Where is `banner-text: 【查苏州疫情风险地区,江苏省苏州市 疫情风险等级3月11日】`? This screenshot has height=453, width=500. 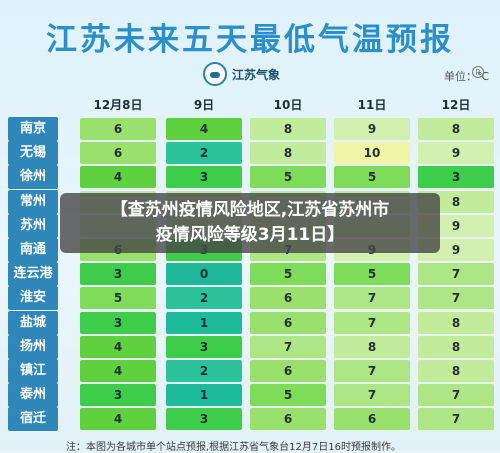
banner-text: 【查苏州疫情风险地区,江苏省苏州市 疫情风险等级3月11日】 is located at coordinates (250, 223).